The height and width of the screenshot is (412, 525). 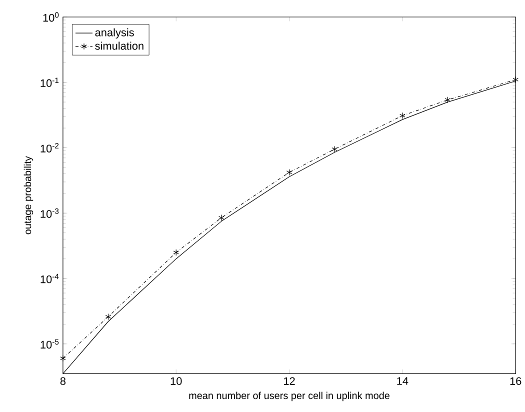 What do you see at coordinates (402, 381) in the screenshot?
I see `x-tick-label: 14` at bounding box center [402, 381].